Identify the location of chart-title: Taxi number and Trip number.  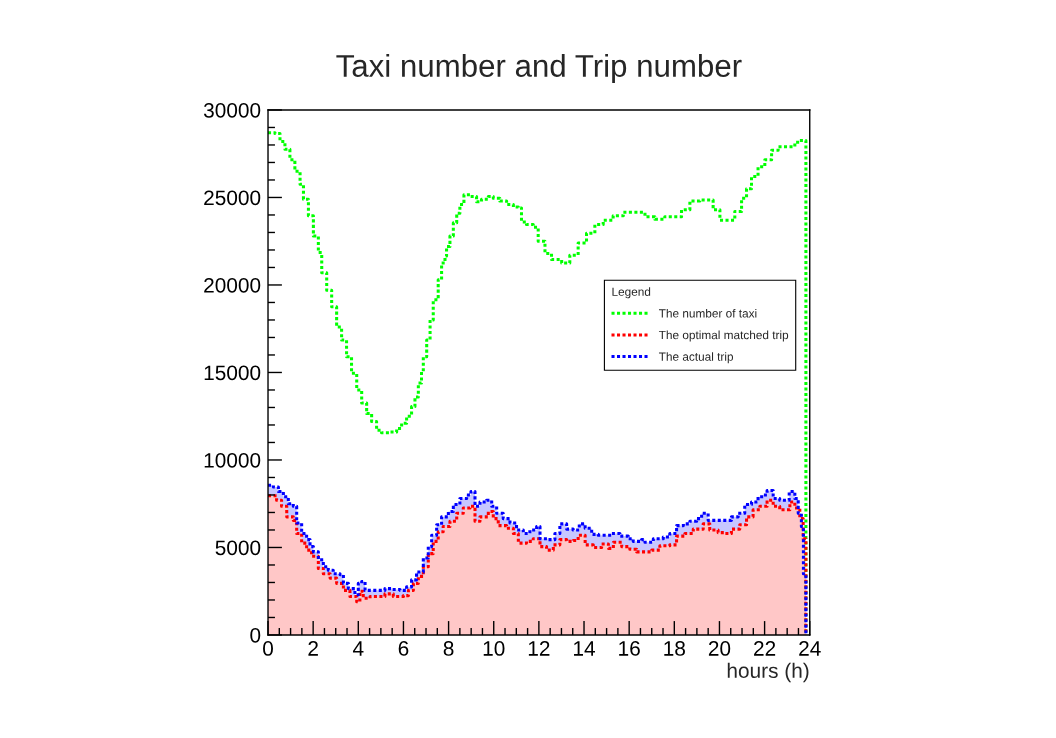
(539, 68).